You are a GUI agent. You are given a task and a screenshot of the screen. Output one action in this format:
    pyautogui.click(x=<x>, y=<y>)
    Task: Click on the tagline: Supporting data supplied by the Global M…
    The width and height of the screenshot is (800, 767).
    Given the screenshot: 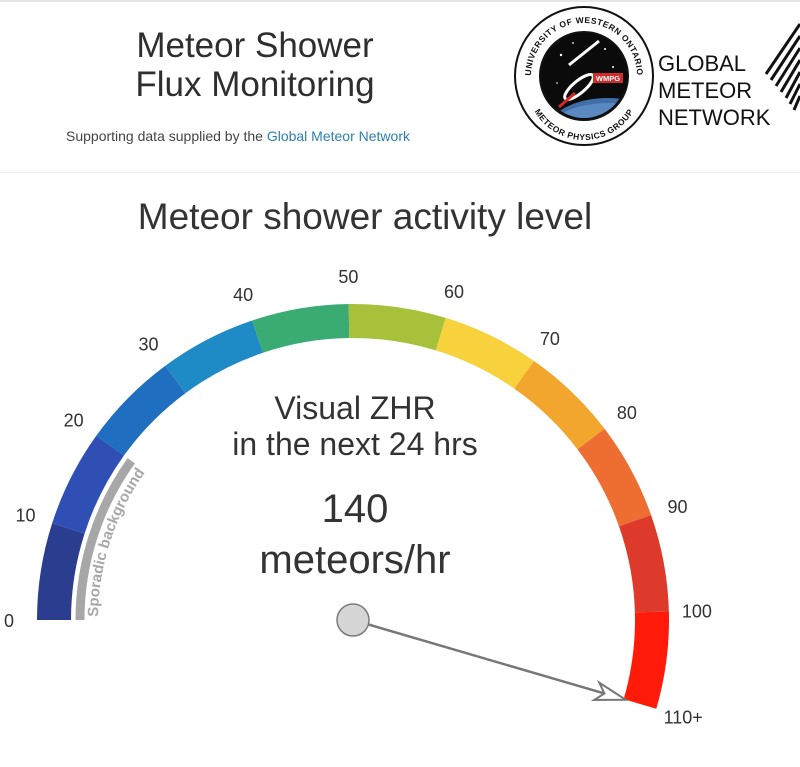 What is the action you would take?
    pyautogui.click(x=238, y=136)
    